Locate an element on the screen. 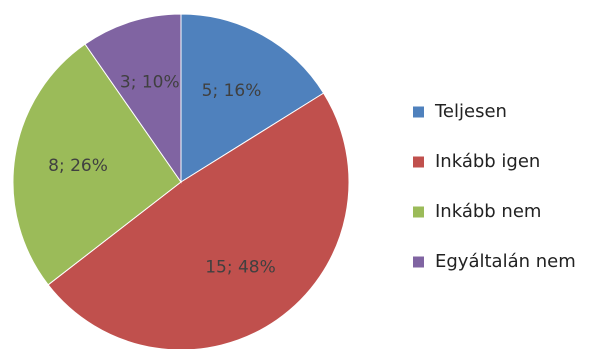  data-label-teljesen: 5; 16% is located at coordinates (232, 91).